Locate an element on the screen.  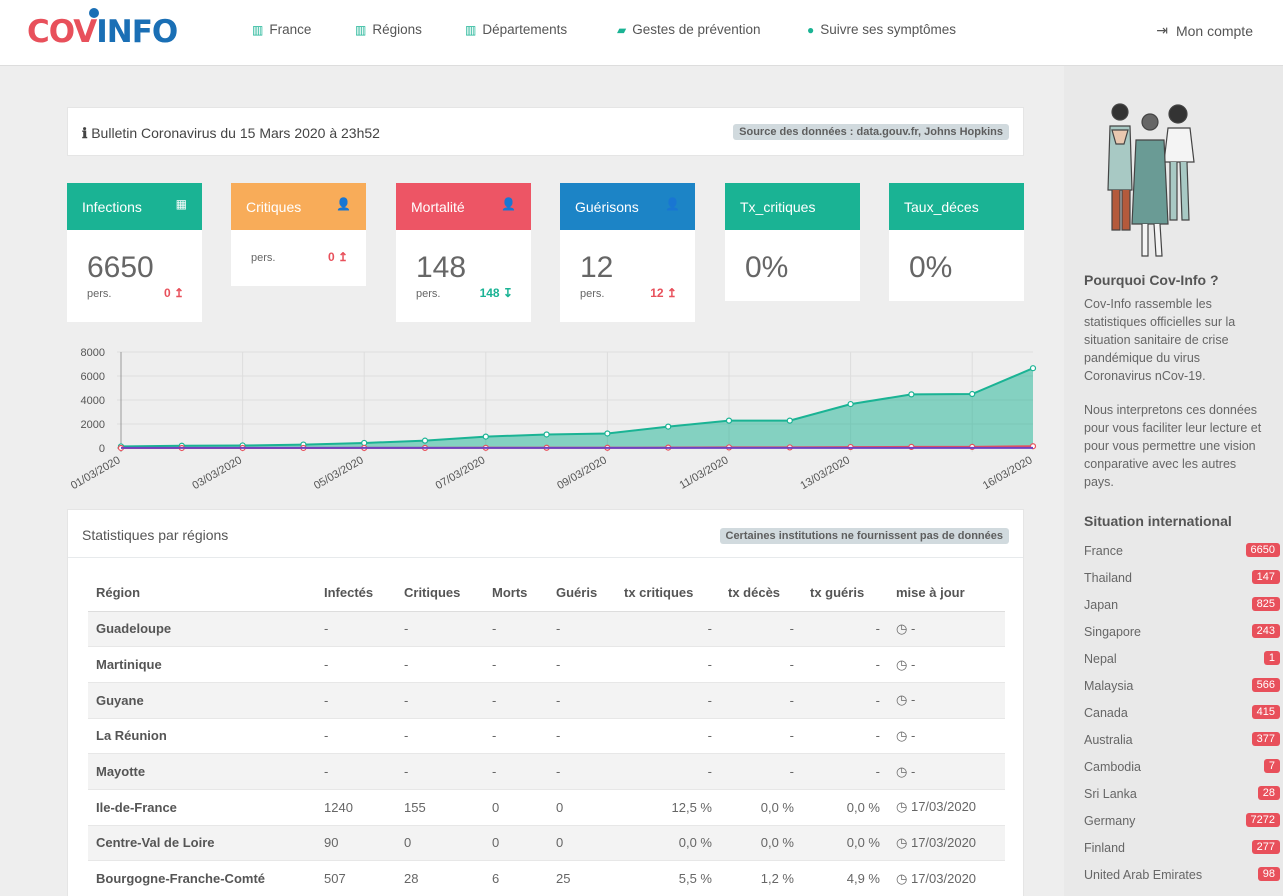
card-header: Infections ▦ is located at coordinates (134, 206).